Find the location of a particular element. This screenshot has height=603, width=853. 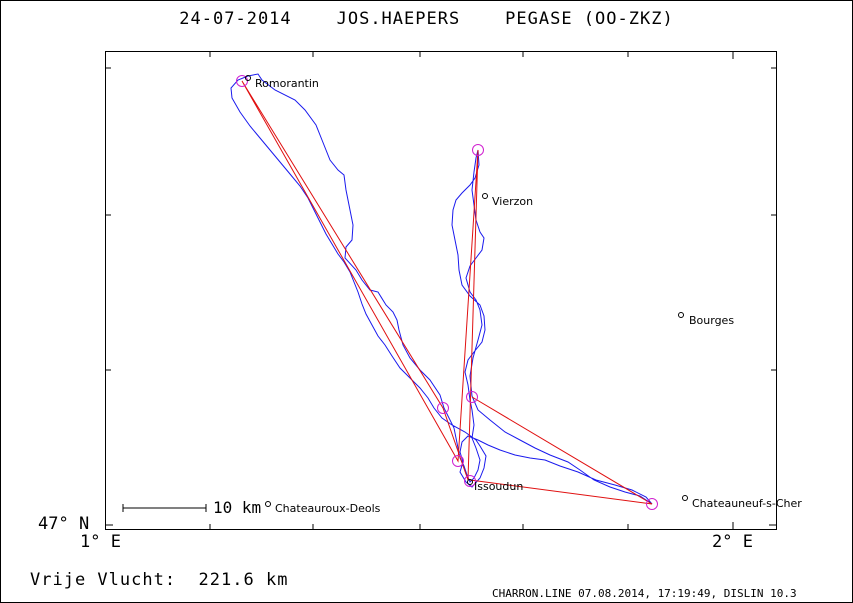

map-title: 24-07-2014 JOS.HAEPERS PEGASE (OO-ZKZ) is located at coordinates (426, 19).